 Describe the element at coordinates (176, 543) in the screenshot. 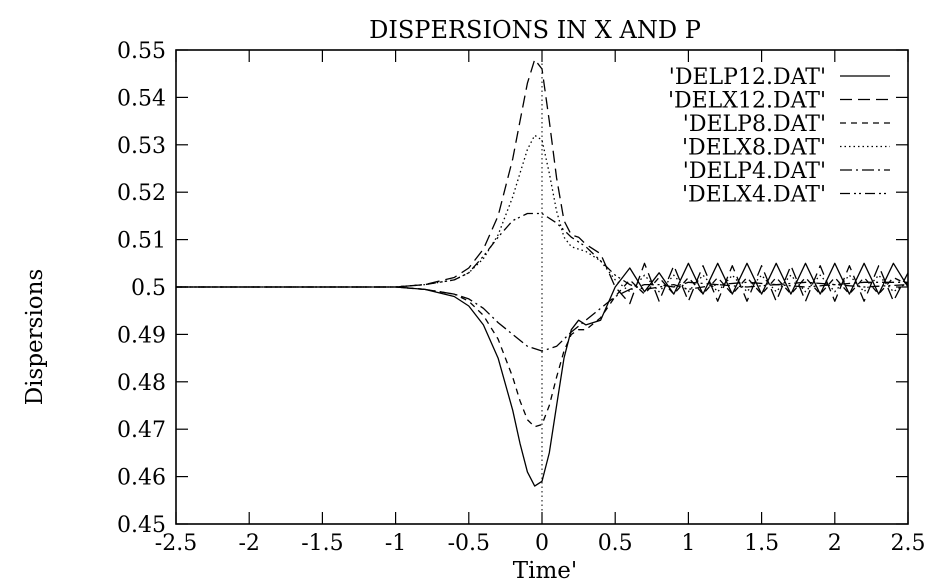

I see `x-tick-label: -2.5` at that location.